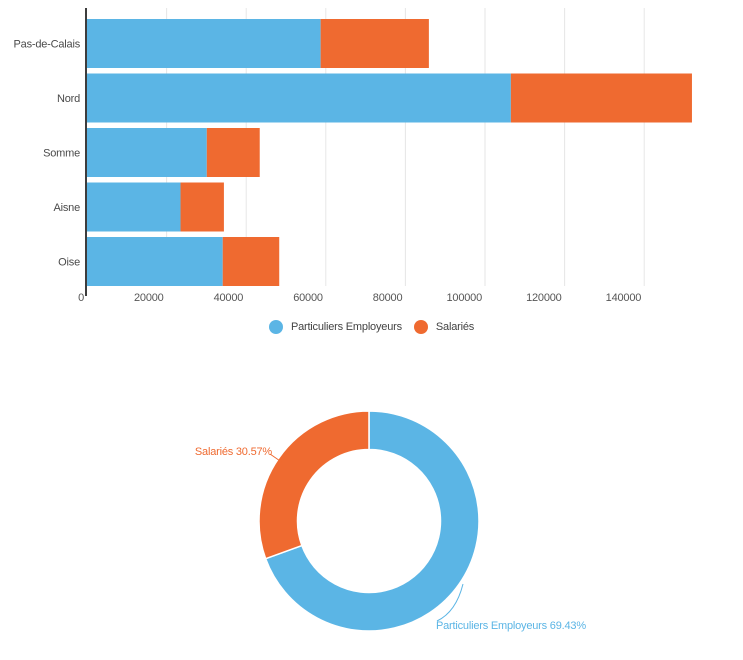 Image resolution: width=743 pixels, height=660 pixels. Describe the element at coordinates (511, 626) in the screenshot. I see `donut-label-particuliers-employeurs: Particuliers Employeurs 69.43%` at that location.